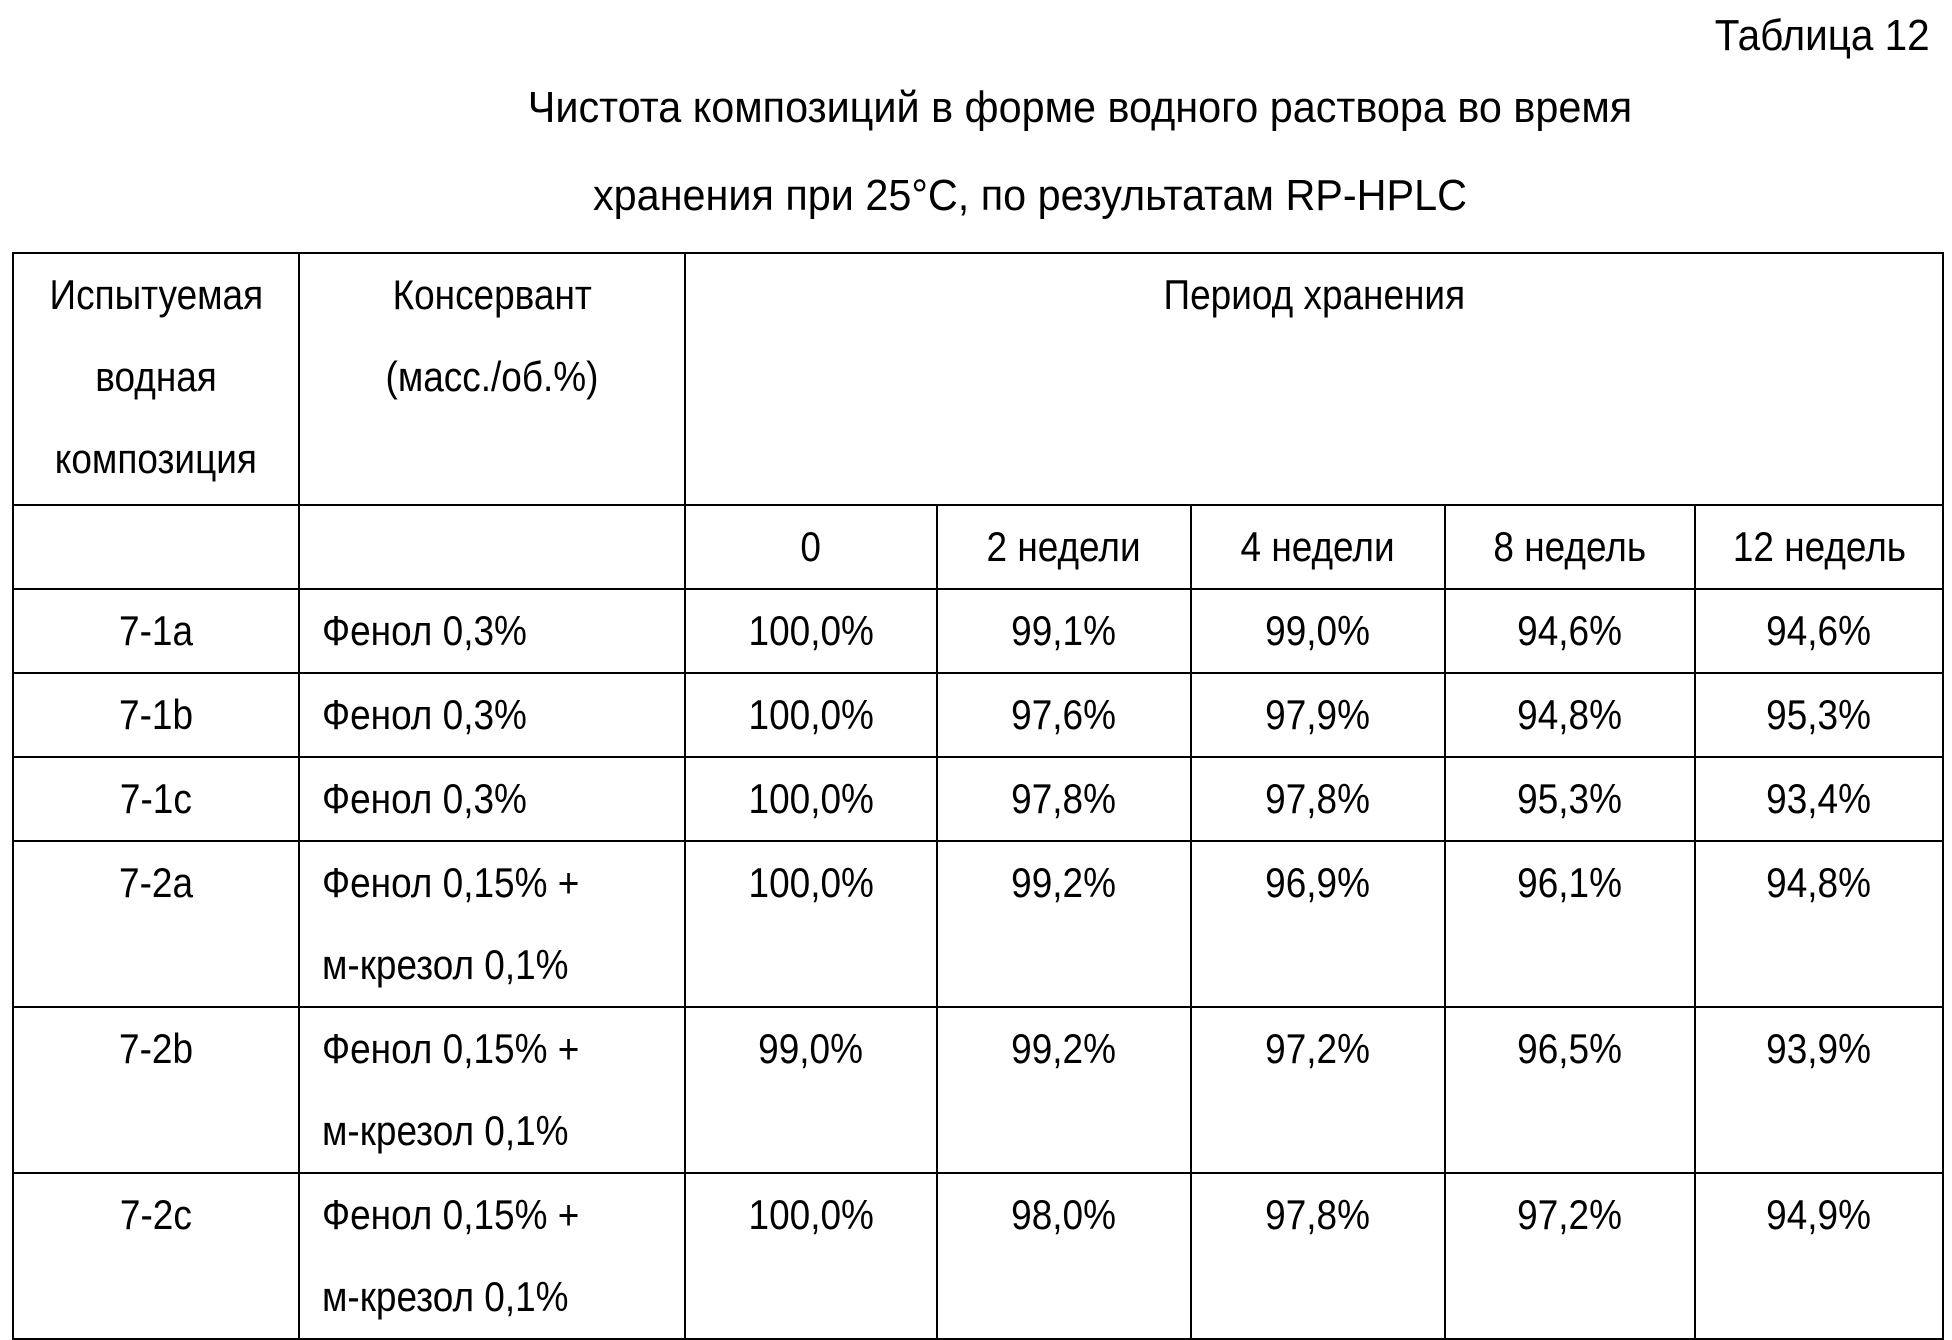 This screenshot has width=1952, height=1340. I want to click on value-text: 99,1%, so click(1064, 631).